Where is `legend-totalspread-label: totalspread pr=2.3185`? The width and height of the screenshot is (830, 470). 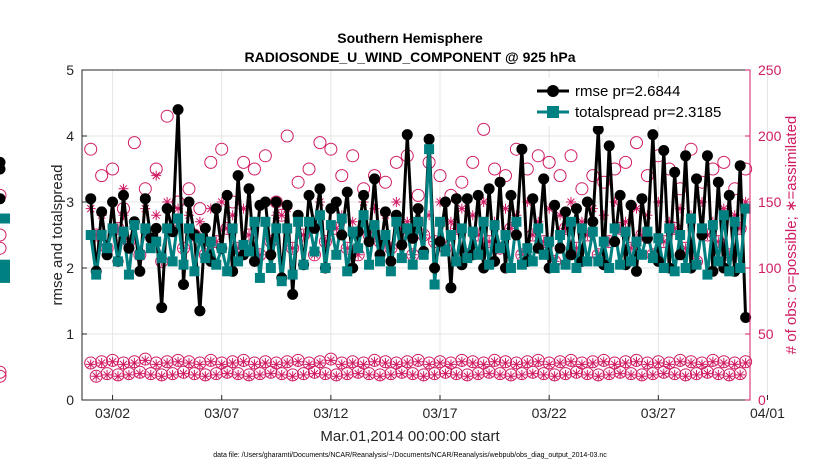 legend-totalspread-label: totalspread pr=2.3185 is located at coordinates (648, 112).